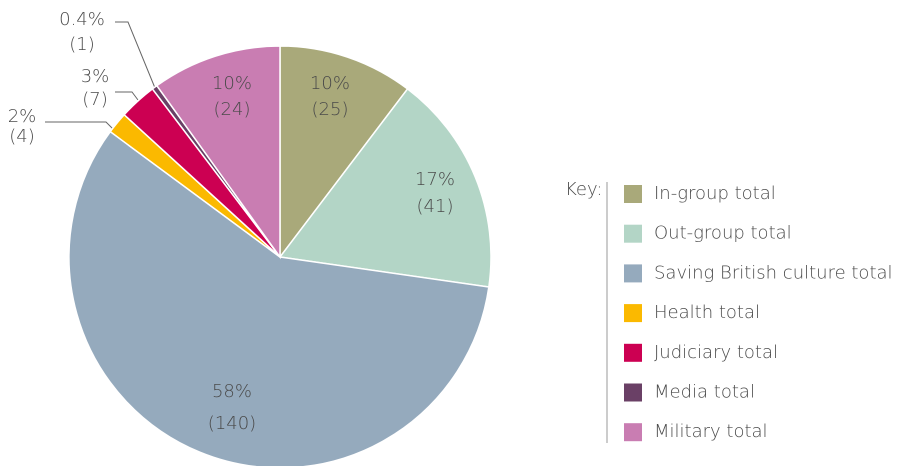 The height and width of the screenshot is (466, 911). Describe the element at coordinates (22, 136) in the screenshot. I see `slice-count-label: (4)` at that location.